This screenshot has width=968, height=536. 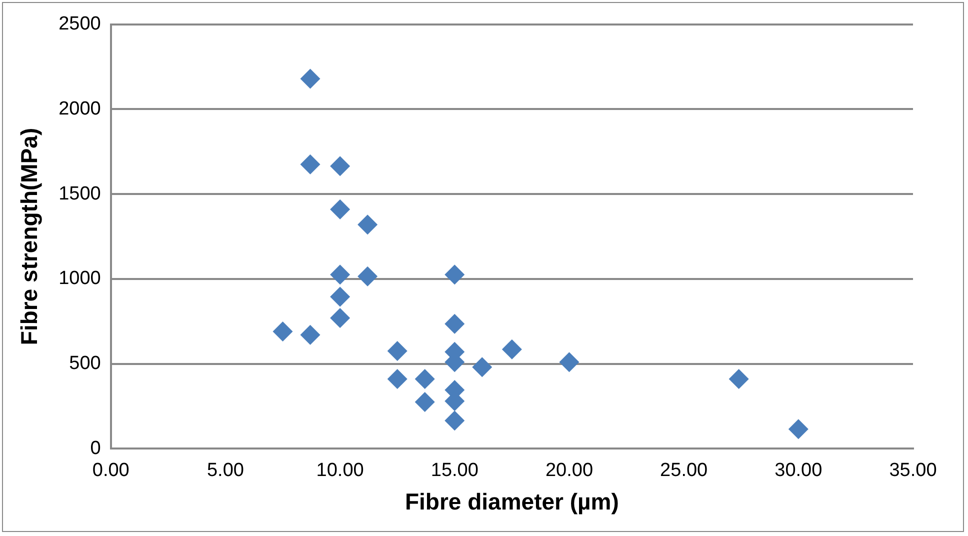 I want to click on x-tick-label: 5.00, so click(x=225, y=471).